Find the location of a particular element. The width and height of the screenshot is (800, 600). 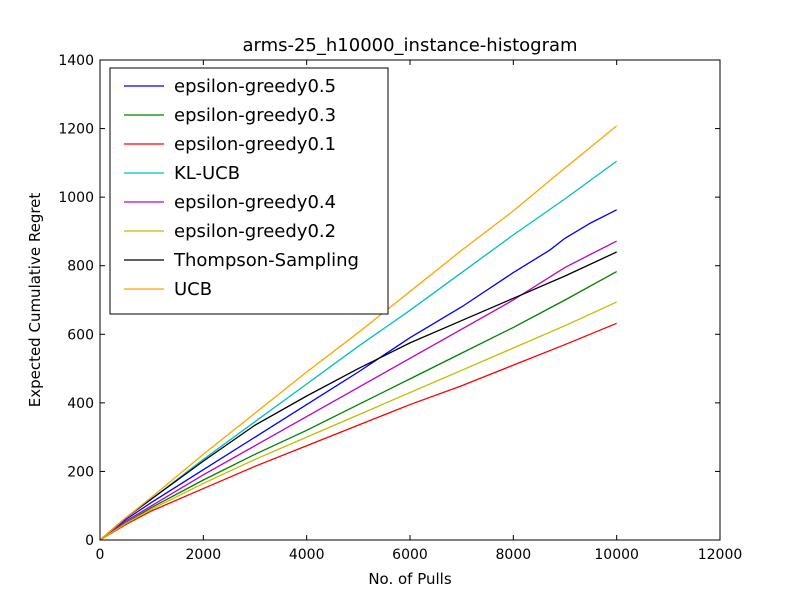

y-tick-label: 1400 is located at coordinates (76, 61).